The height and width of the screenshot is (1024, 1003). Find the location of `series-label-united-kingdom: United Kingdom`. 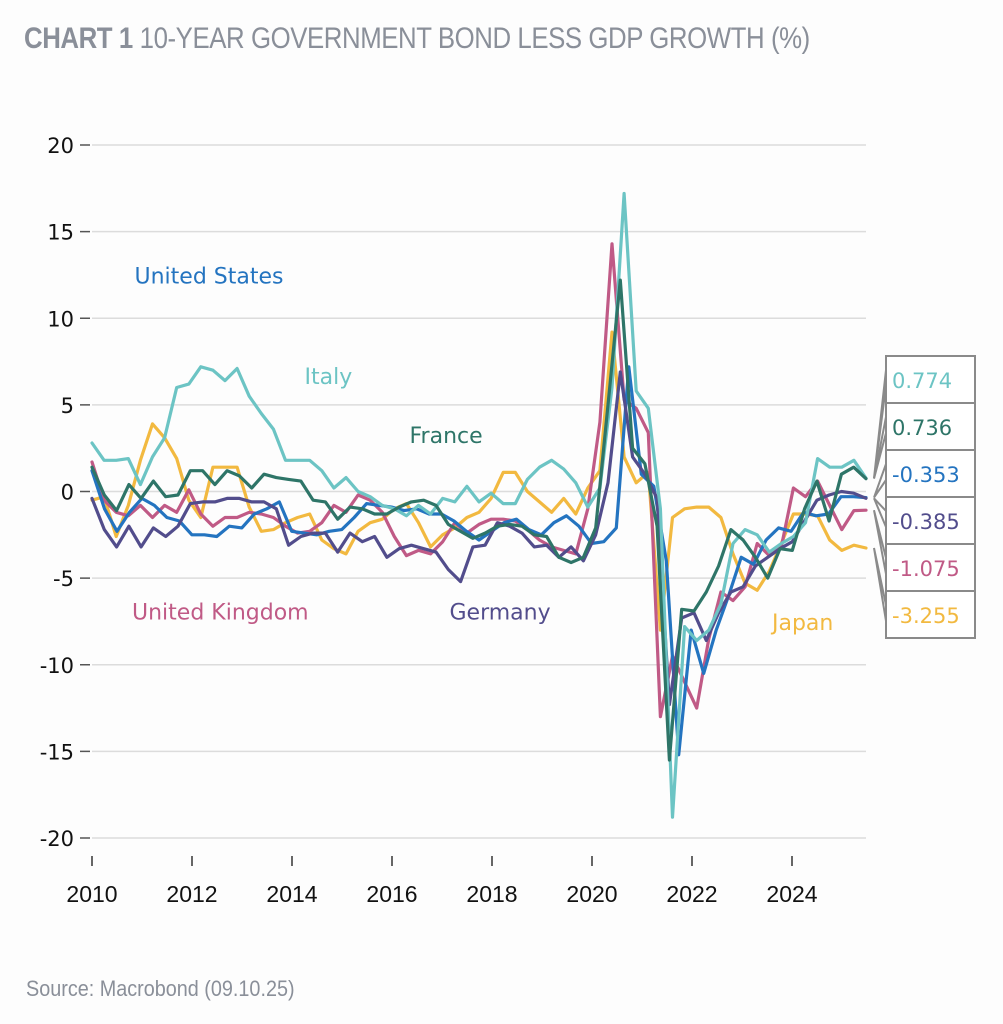

series-label-united-kingdom: United Kingdom is located at coordinates (220, 613).